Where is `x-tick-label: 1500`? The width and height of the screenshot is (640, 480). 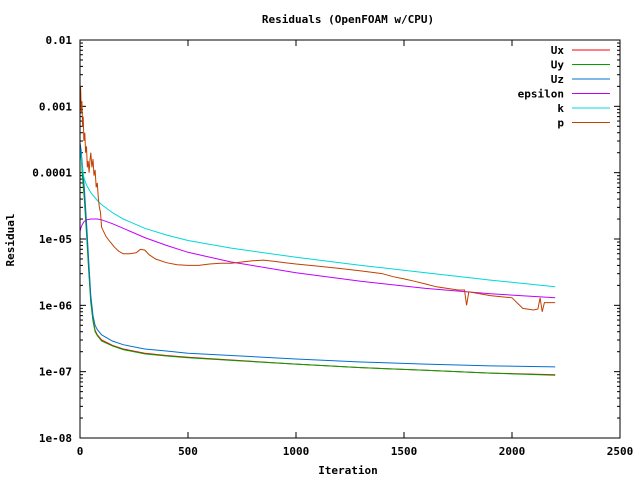
x-tick-label: 1500 is located at coordinates (404, 451).